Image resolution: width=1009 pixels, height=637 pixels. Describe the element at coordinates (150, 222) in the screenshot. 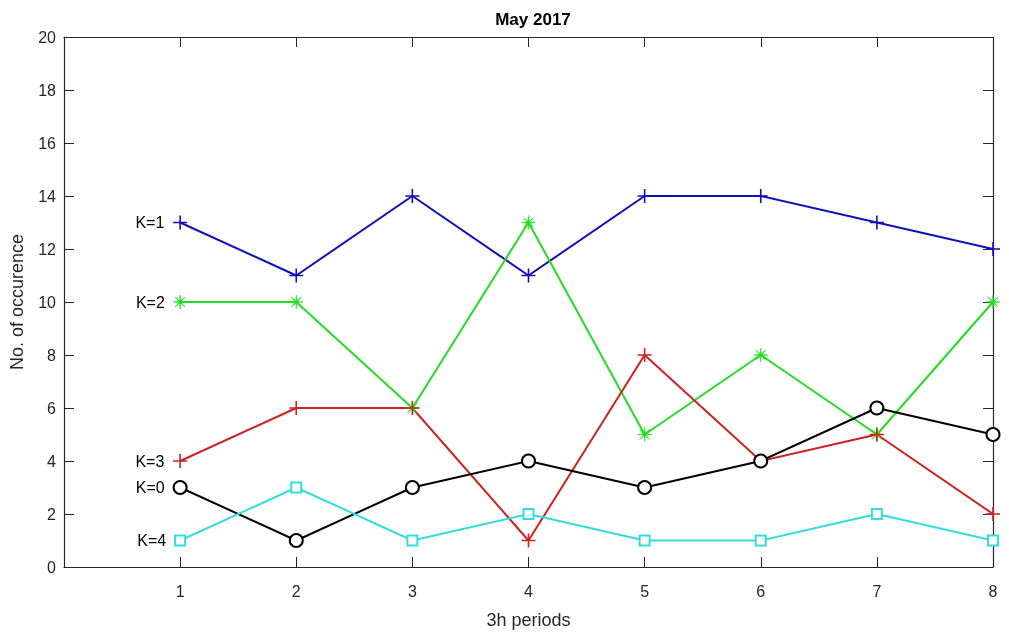

I see `series-label: K=1` at that location.